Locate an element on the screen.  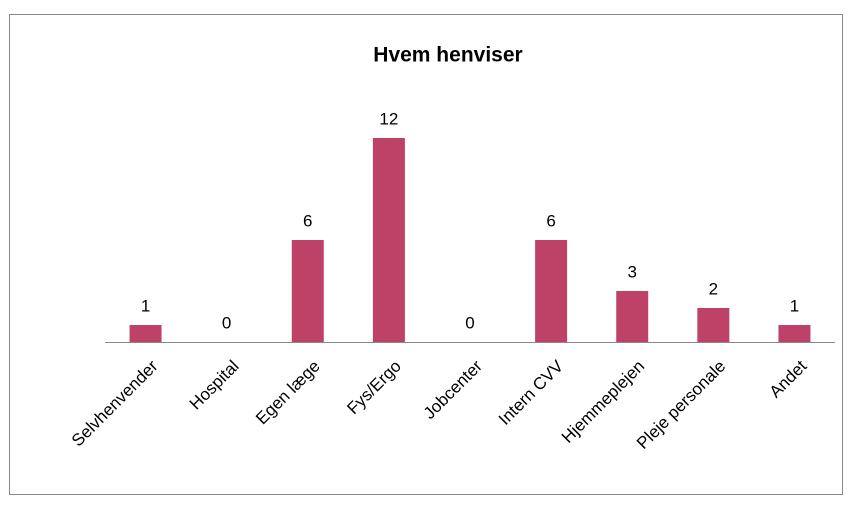
data-label: 2 is located at coordinates (713, 288).